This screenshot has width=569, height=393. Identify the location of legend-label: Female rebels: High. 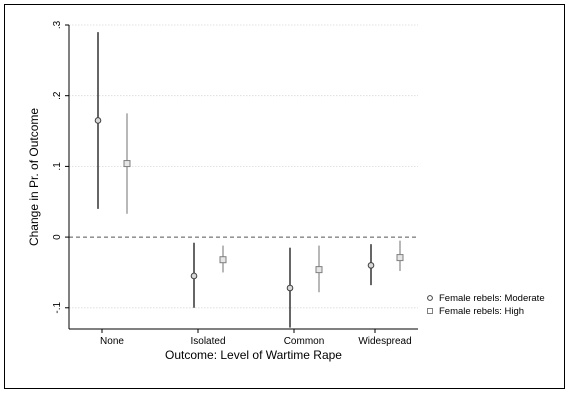
(481, 311).